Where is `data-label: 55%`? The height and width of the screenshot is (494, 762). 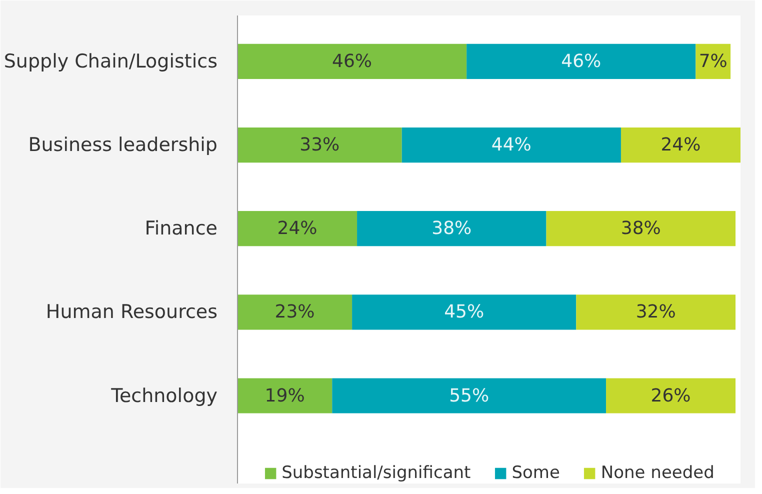
data-label: 55% is located at coordinates (469, 395).